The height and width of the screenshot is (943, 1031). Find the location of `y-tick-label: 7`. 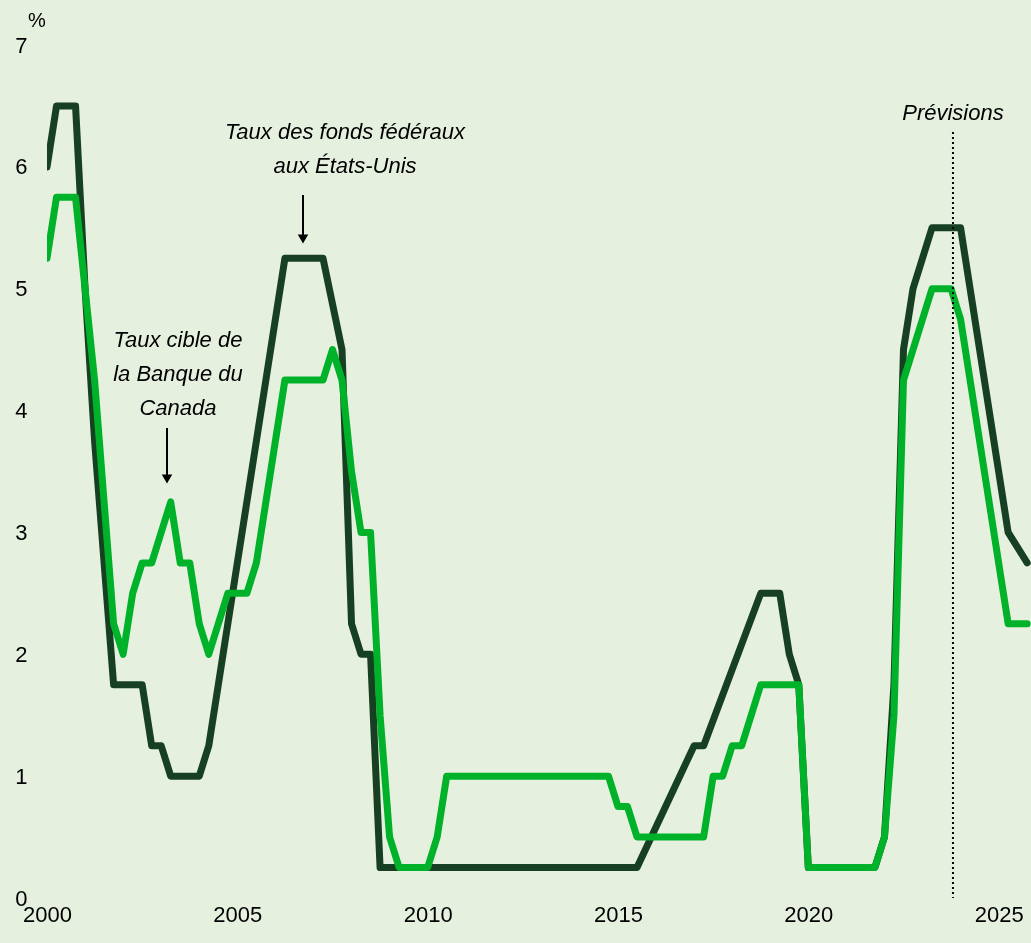

y-tick-label: 7 is located at coordinates (21, 45).